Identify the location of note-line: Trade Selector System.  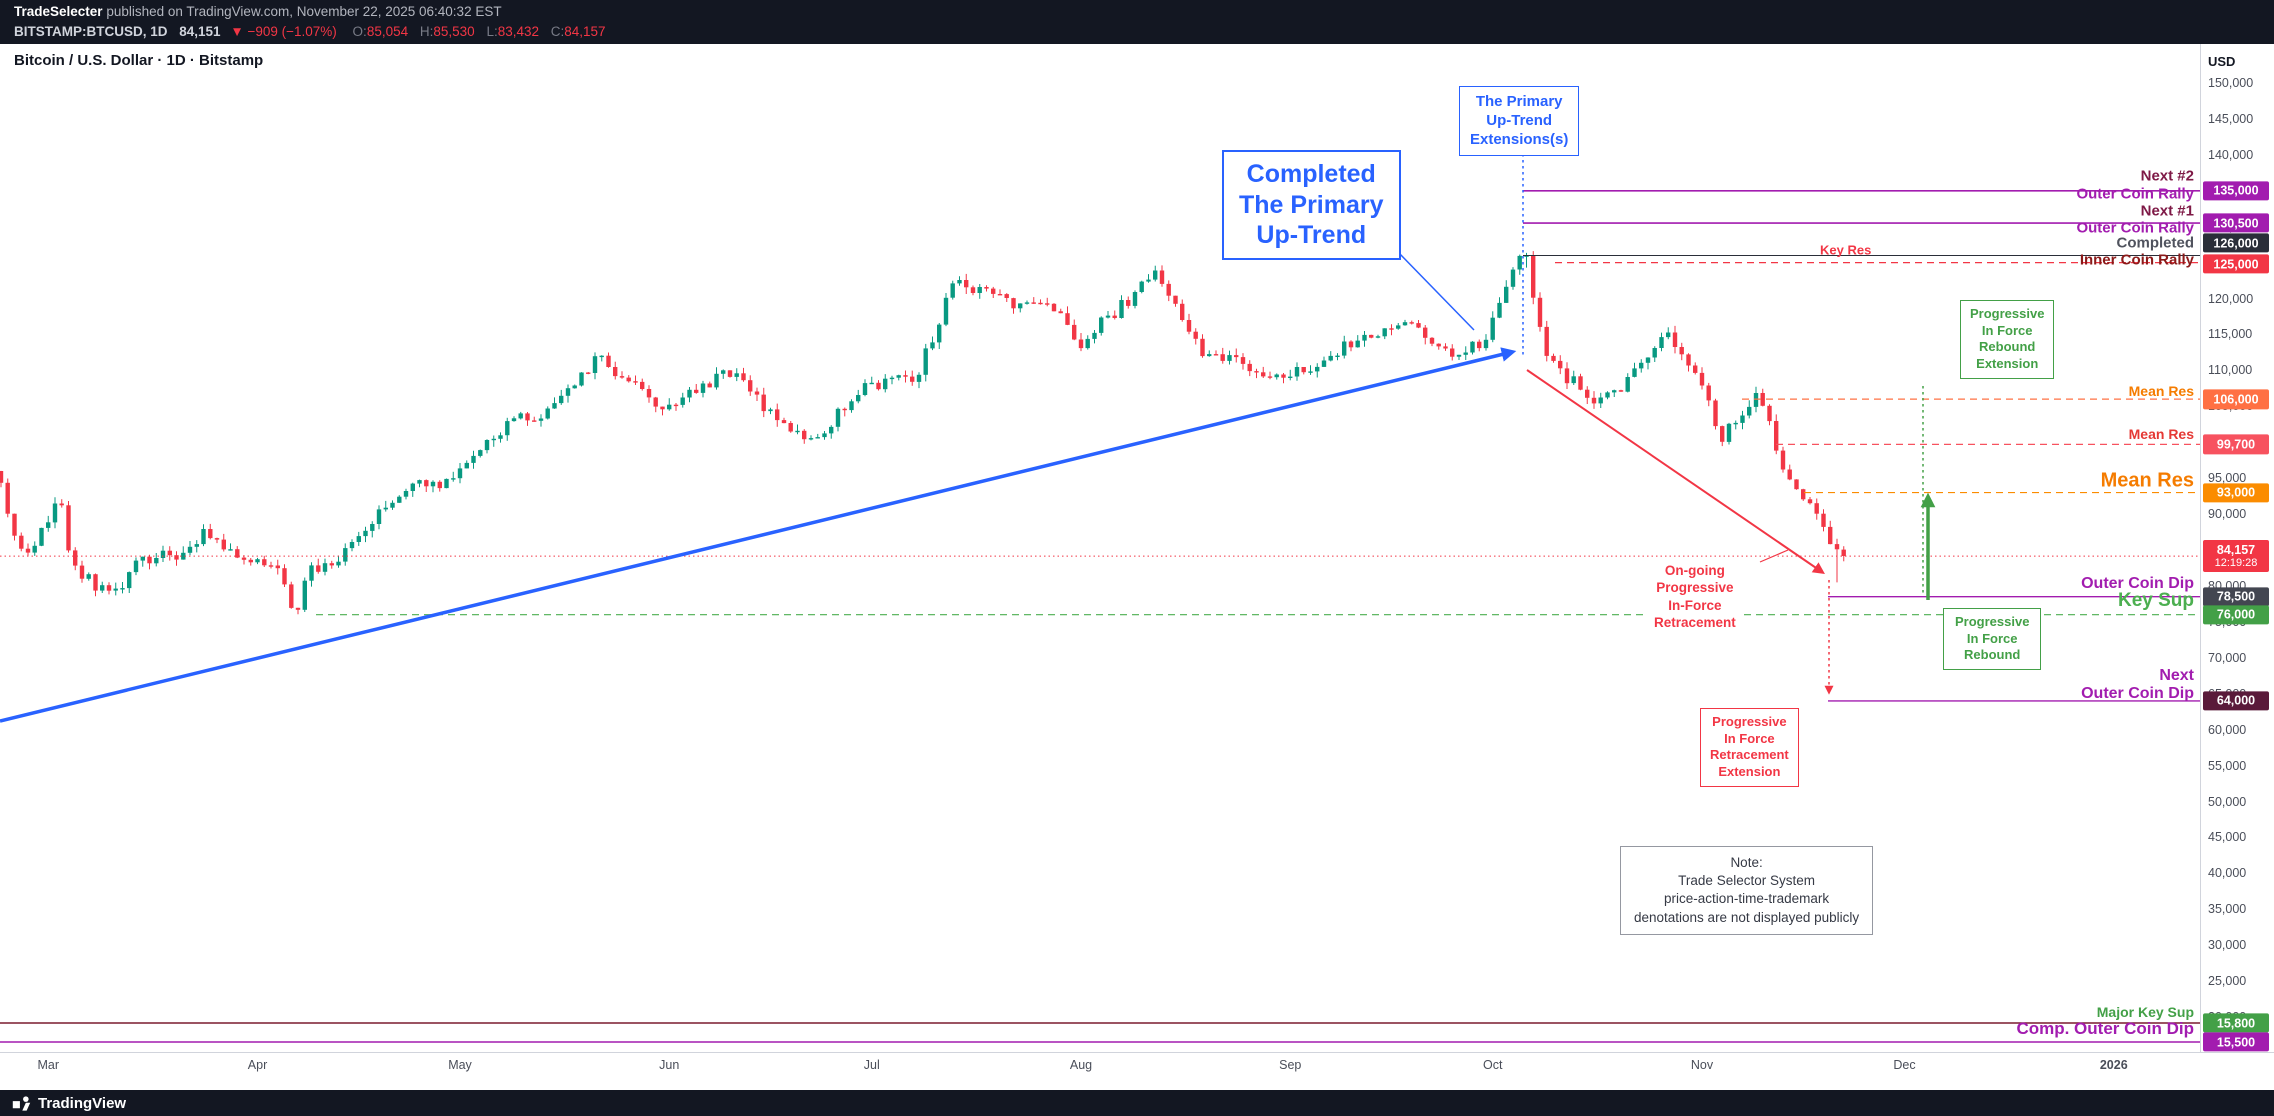
(1746, 881).